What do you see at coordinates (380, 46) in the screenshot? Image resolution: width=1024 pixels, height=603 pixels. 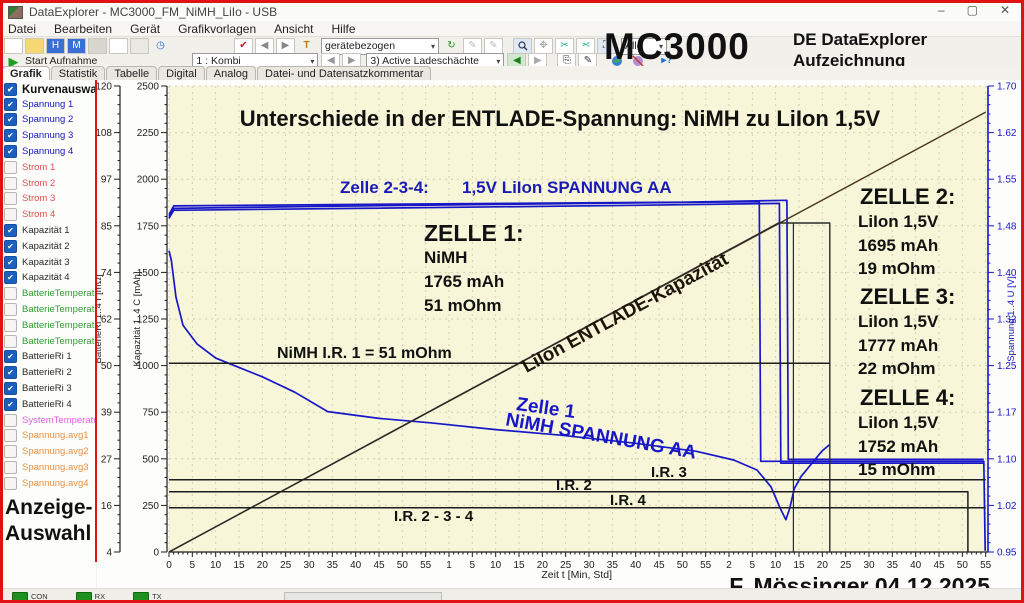 I see `template-combo: gerätebezogen ▾` at bounding box center [380, 46].